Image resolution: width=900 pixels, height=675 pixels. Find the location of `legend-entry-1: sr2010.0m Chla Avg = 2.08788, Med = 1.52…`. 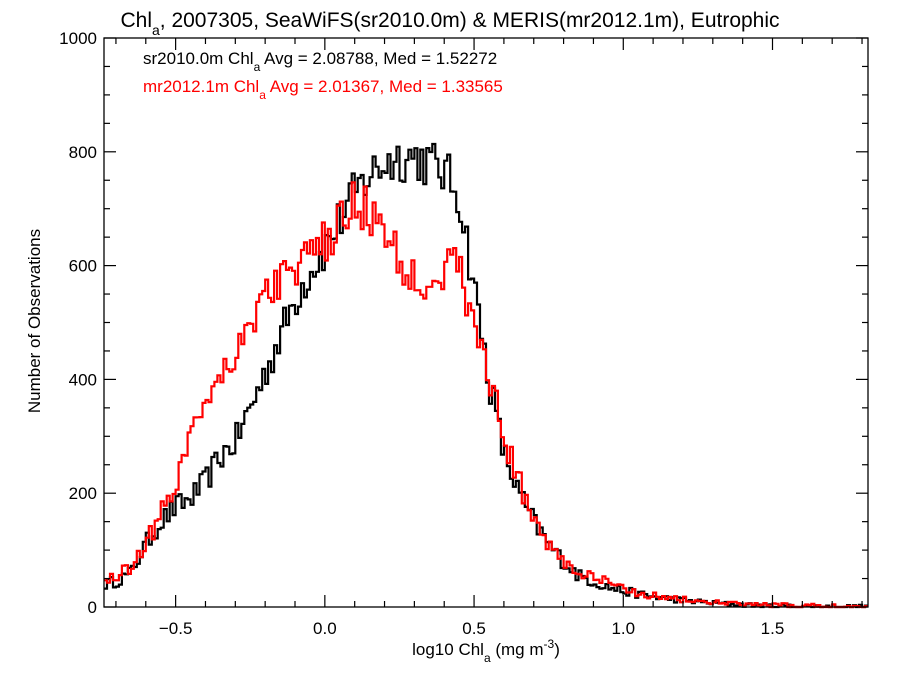

legend-entry-1: sr2010.0m Chla Avg = 2.08788, Med = 1.52… is located at coordinates (320, 61).